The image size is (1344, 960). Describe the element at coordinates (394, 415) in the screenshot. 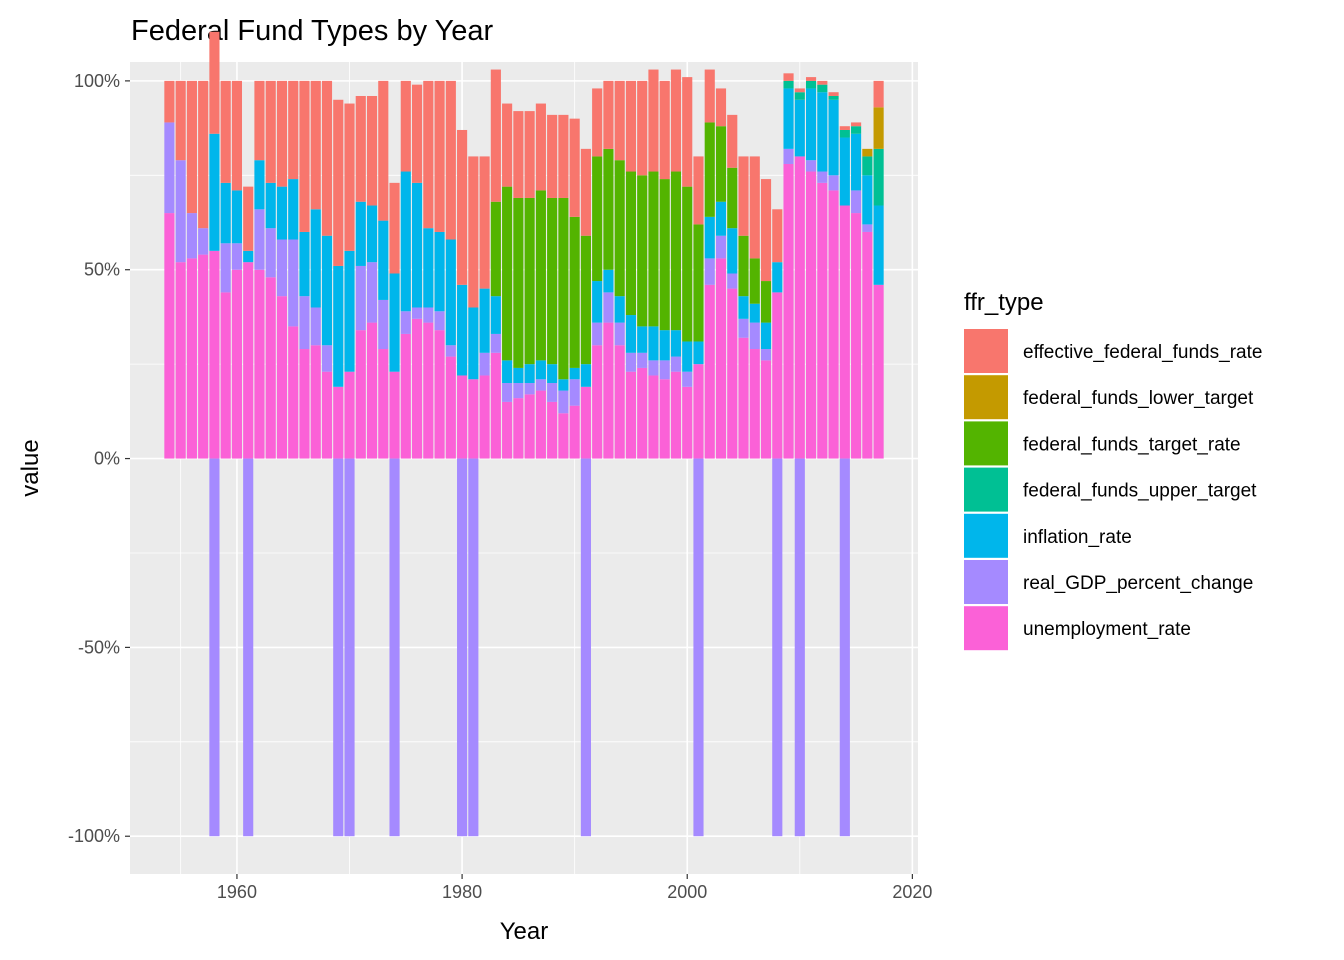

I see `bar-unemployment_rate-1974` at that location.